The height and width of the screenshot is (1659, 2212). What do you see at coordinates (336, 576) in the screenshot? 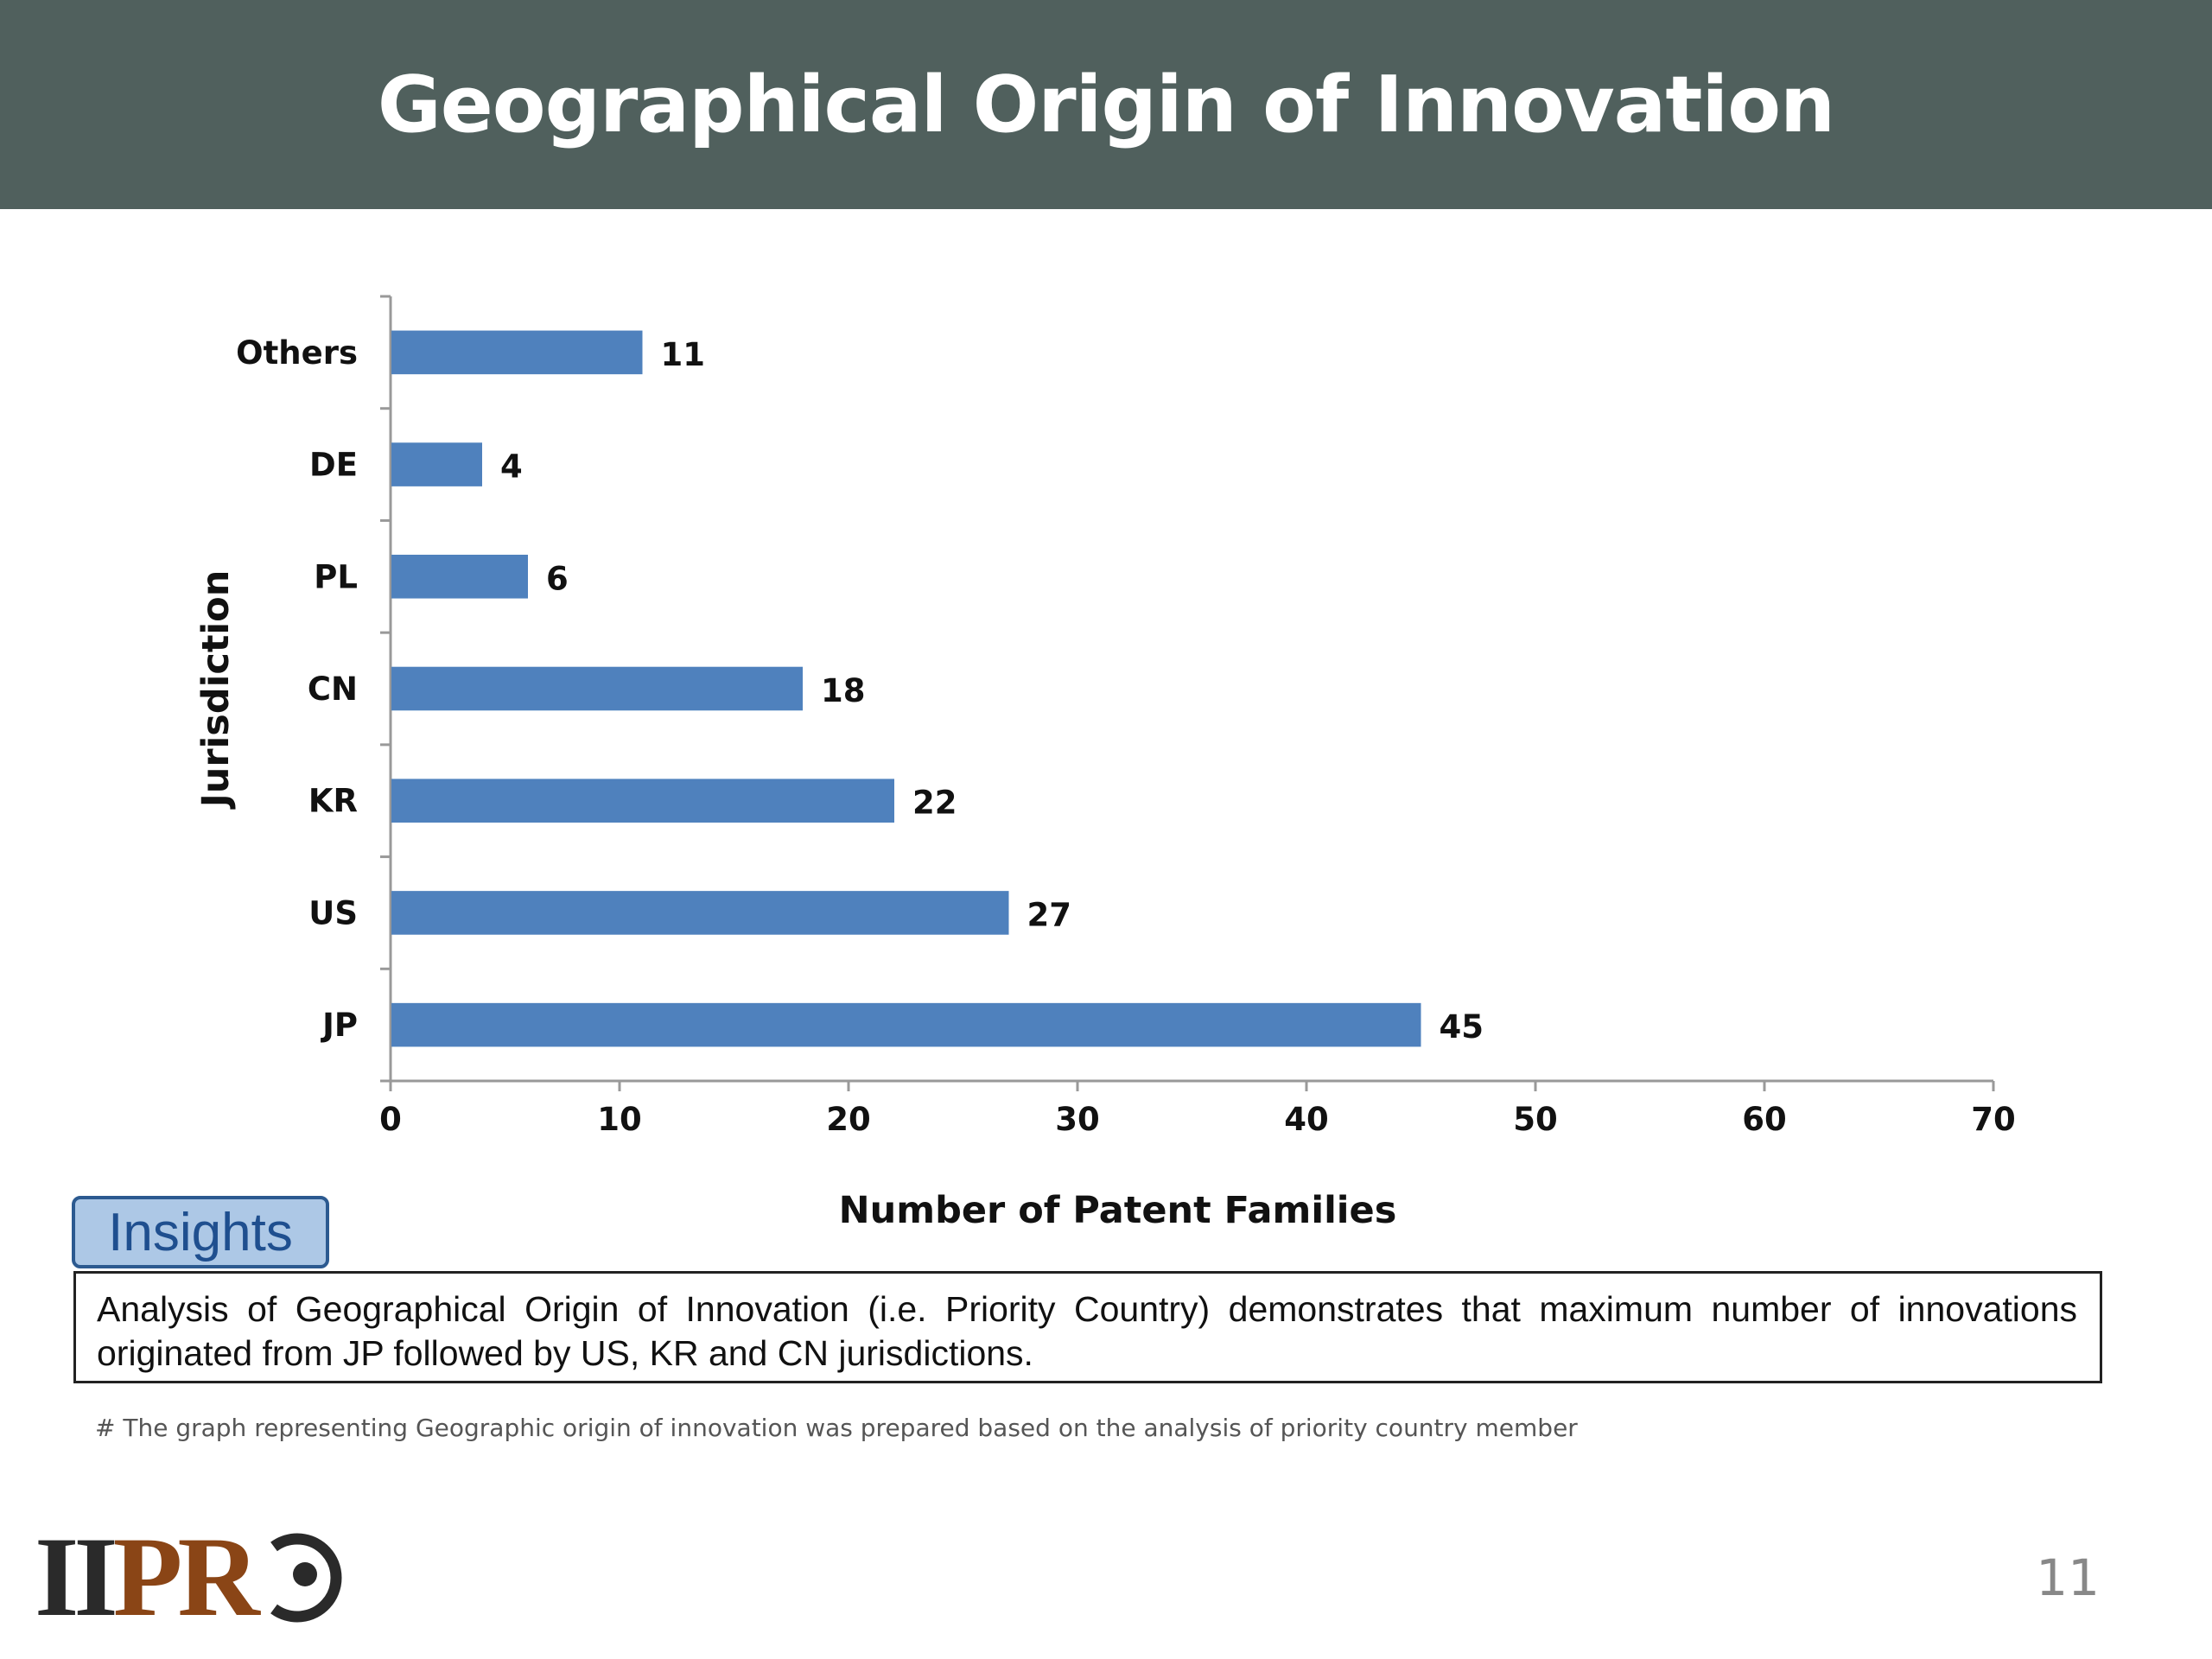
I see `category-label: PL` at bounding box center [336, 576].